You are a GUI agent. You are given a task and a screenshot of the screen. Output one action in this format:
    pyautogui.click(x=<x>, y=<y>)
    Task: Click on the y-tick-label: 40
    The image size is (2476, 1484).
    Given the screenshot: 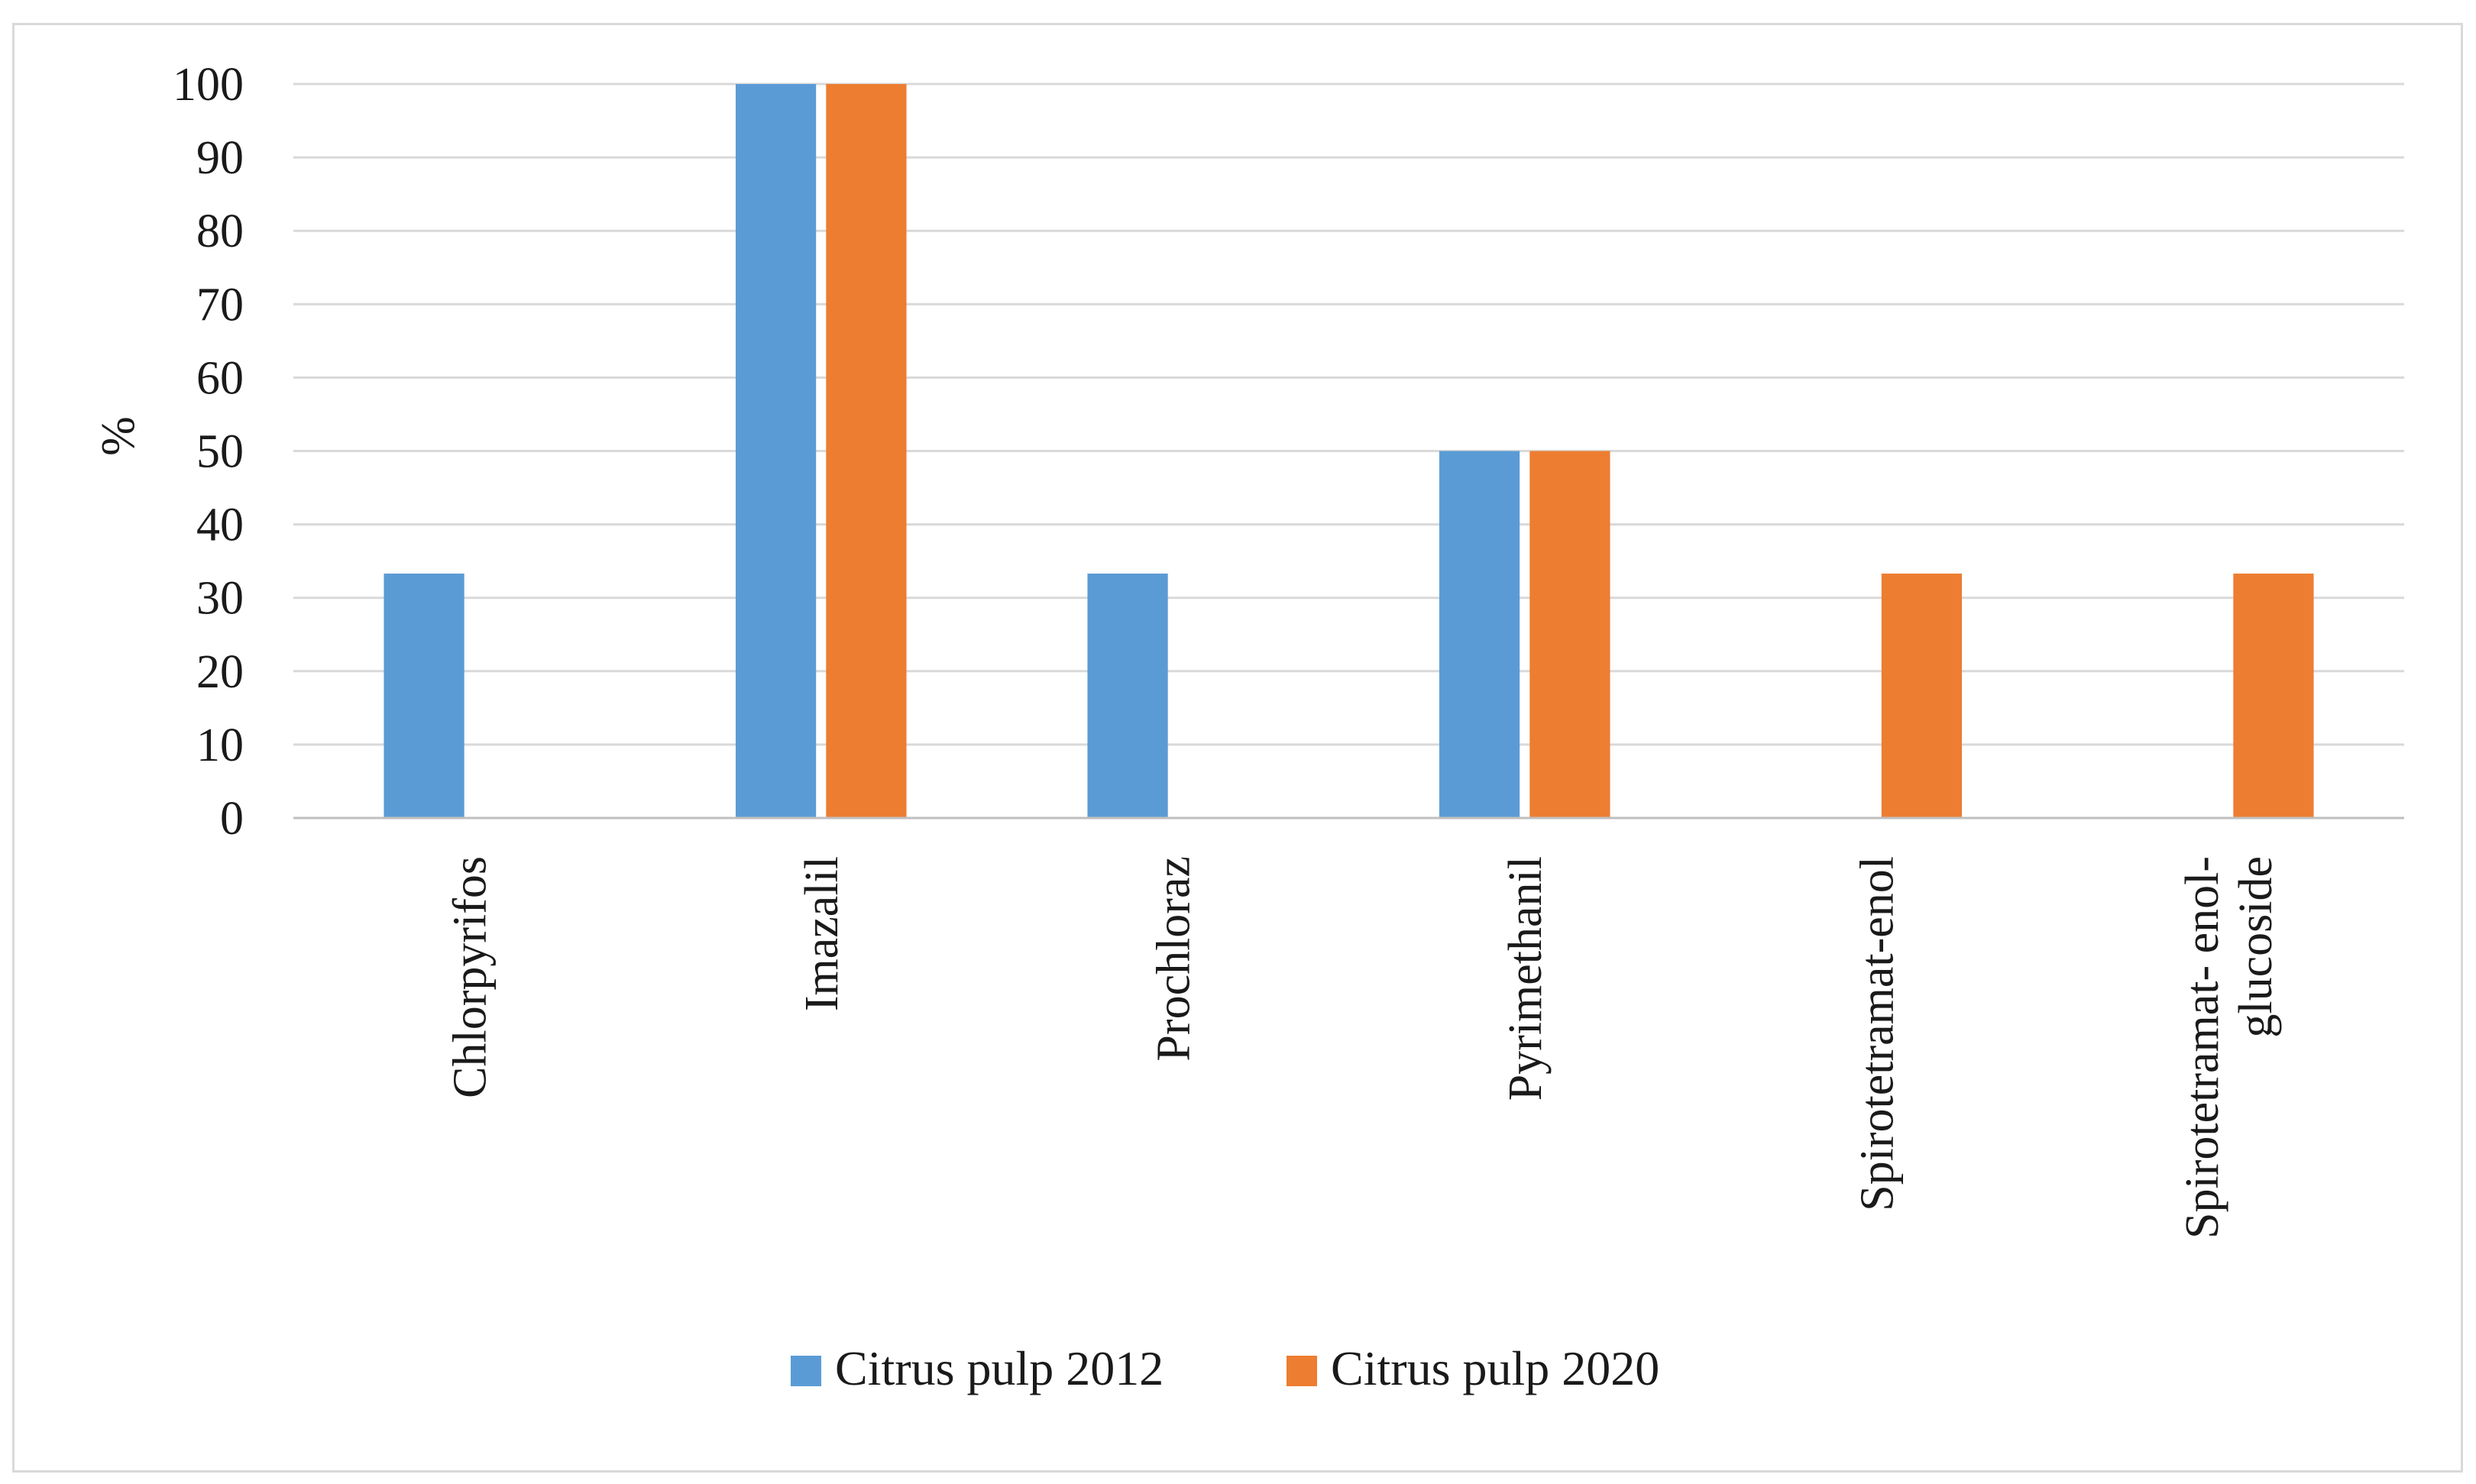 What is the action you would take?
    pyautogui.click(x=220, y=525)
    